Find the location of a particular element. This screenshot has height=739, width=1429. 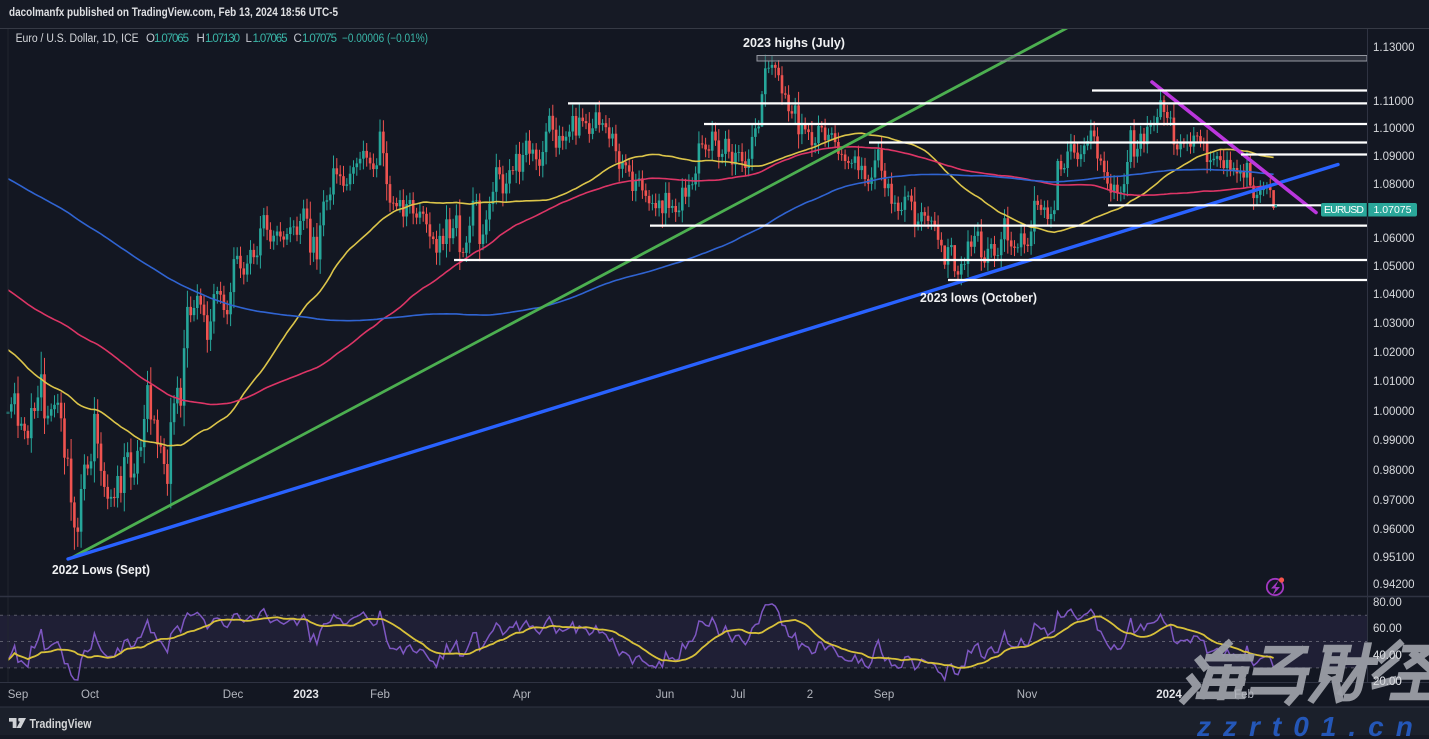

svg-text: 2024 is located at coordinates (1169, 695).